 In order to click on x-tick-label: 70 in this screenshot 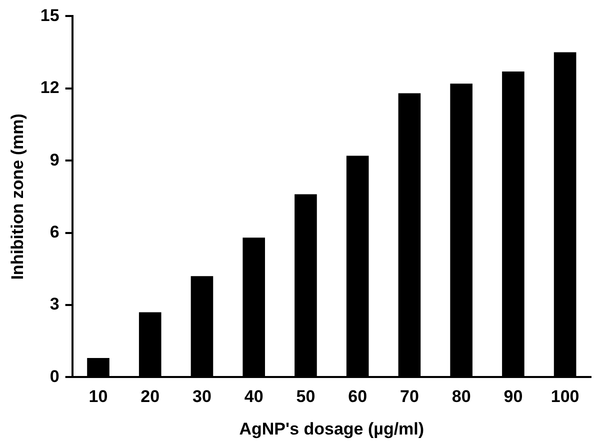, I will do `click(409, 396)`.